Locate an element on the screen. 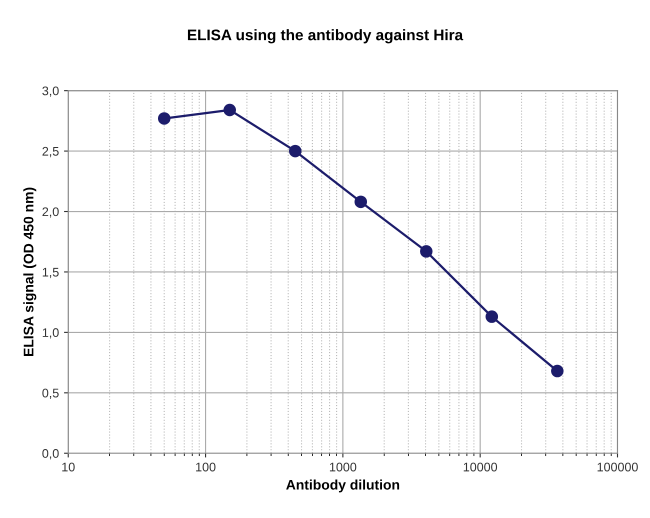 This screenshot has height=518, width=650. x-tick-label: 10000 is located at coordinates (481, 467).